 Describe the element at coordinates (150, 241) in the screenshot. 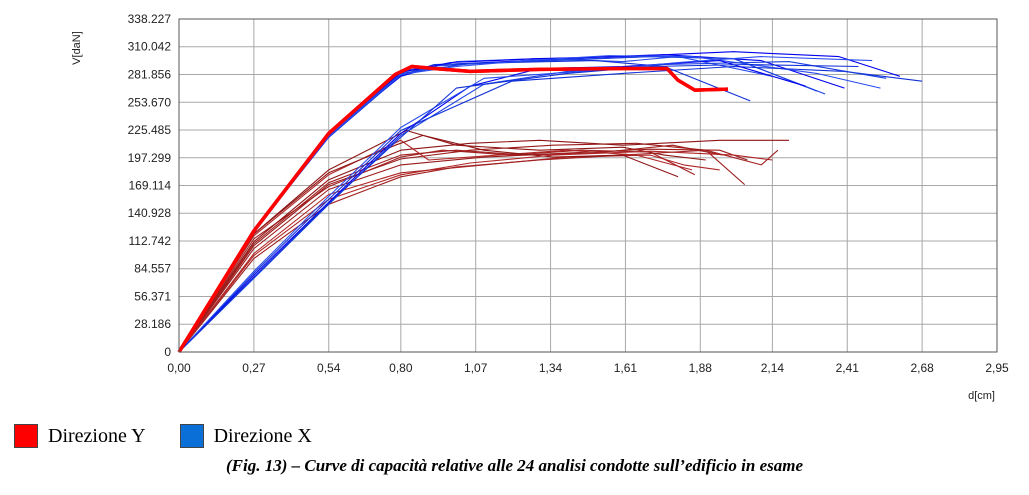

I see `y-tick-label: 112.742` at that location.